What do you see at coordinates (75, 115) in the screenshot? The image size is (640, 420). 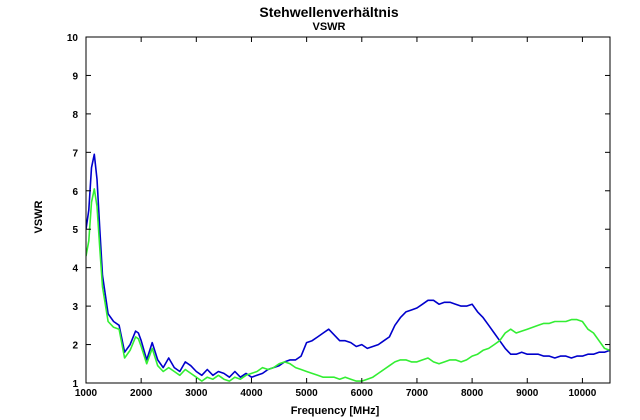 I see `y-tick-label: 8` at bounding box center [75, 115].